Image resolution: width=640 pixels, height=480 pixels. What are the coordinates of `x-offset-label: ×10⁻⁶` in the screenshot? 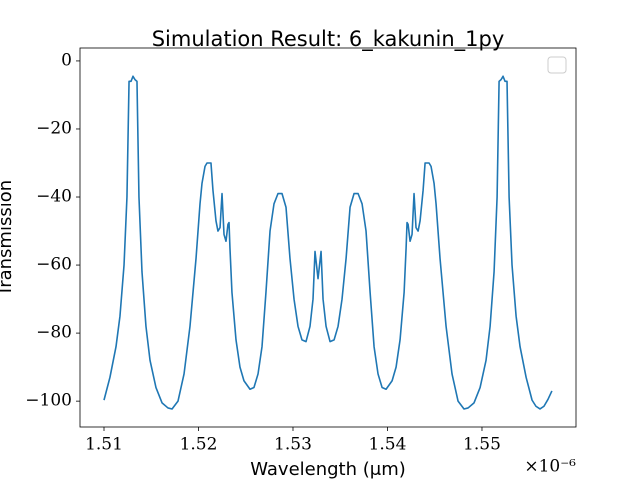 It's located at (550, 467).